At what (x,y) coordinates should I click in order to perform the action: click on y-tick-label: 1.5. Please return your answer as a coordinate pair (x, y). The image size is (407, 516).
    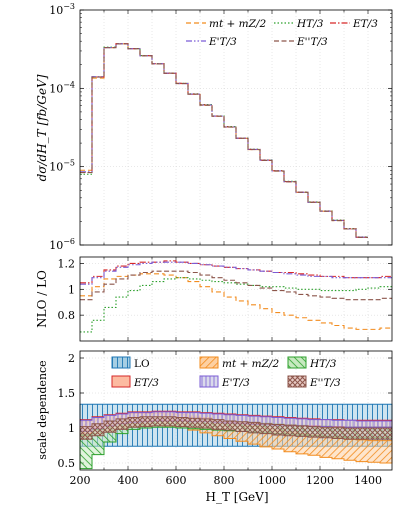
    Looking at the image, I should click on (67, 393).